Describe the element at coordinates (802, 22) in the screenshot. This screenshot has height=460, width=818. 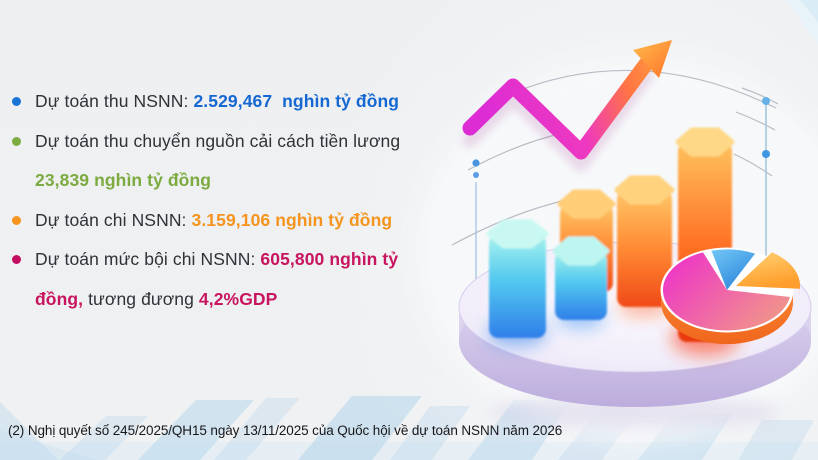
I see `corner-streak` at that location.